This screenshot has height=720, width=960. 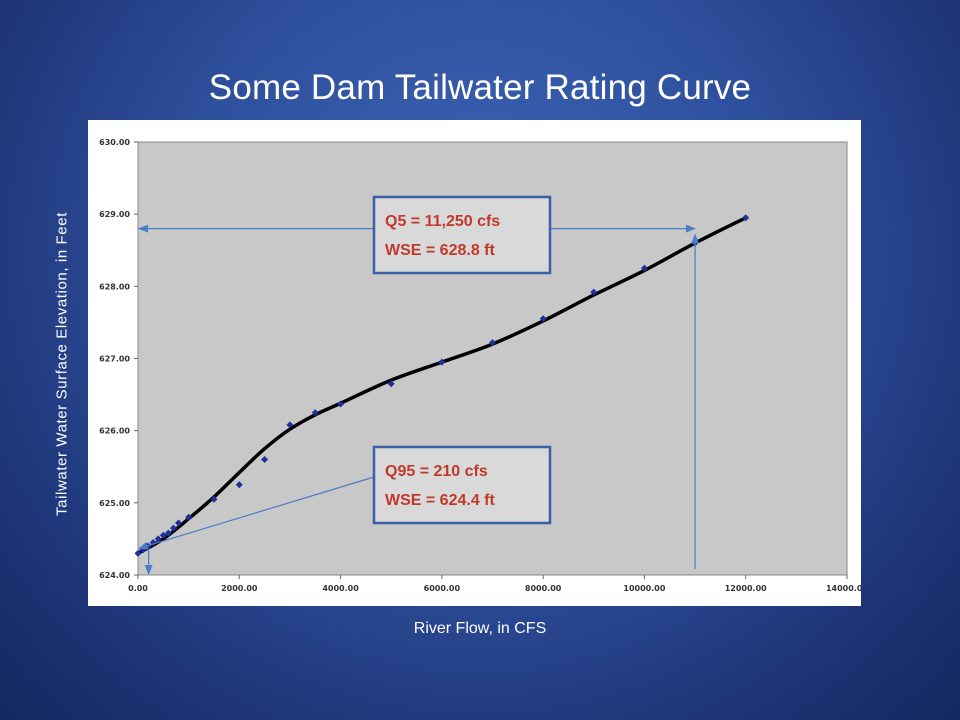 What do you see at coordinates (442, 221) in the screenshot?
I see `callout-q5-line1: Q5 = 11,250 cfs` at bounding box center [442, 221].